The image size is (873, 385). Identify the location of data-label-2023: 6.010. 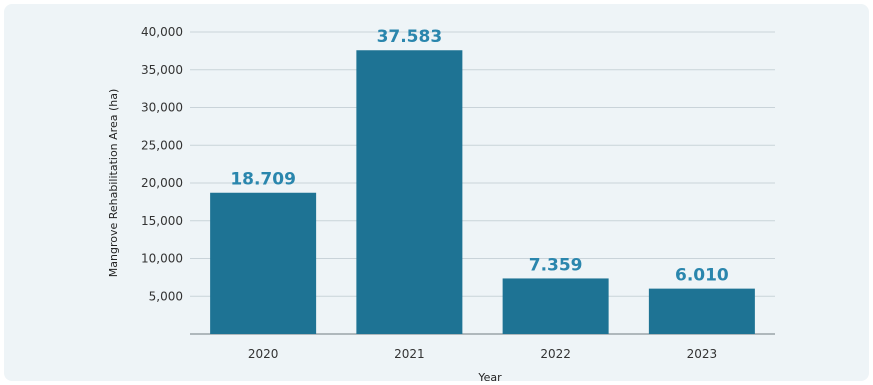
(702, 276).